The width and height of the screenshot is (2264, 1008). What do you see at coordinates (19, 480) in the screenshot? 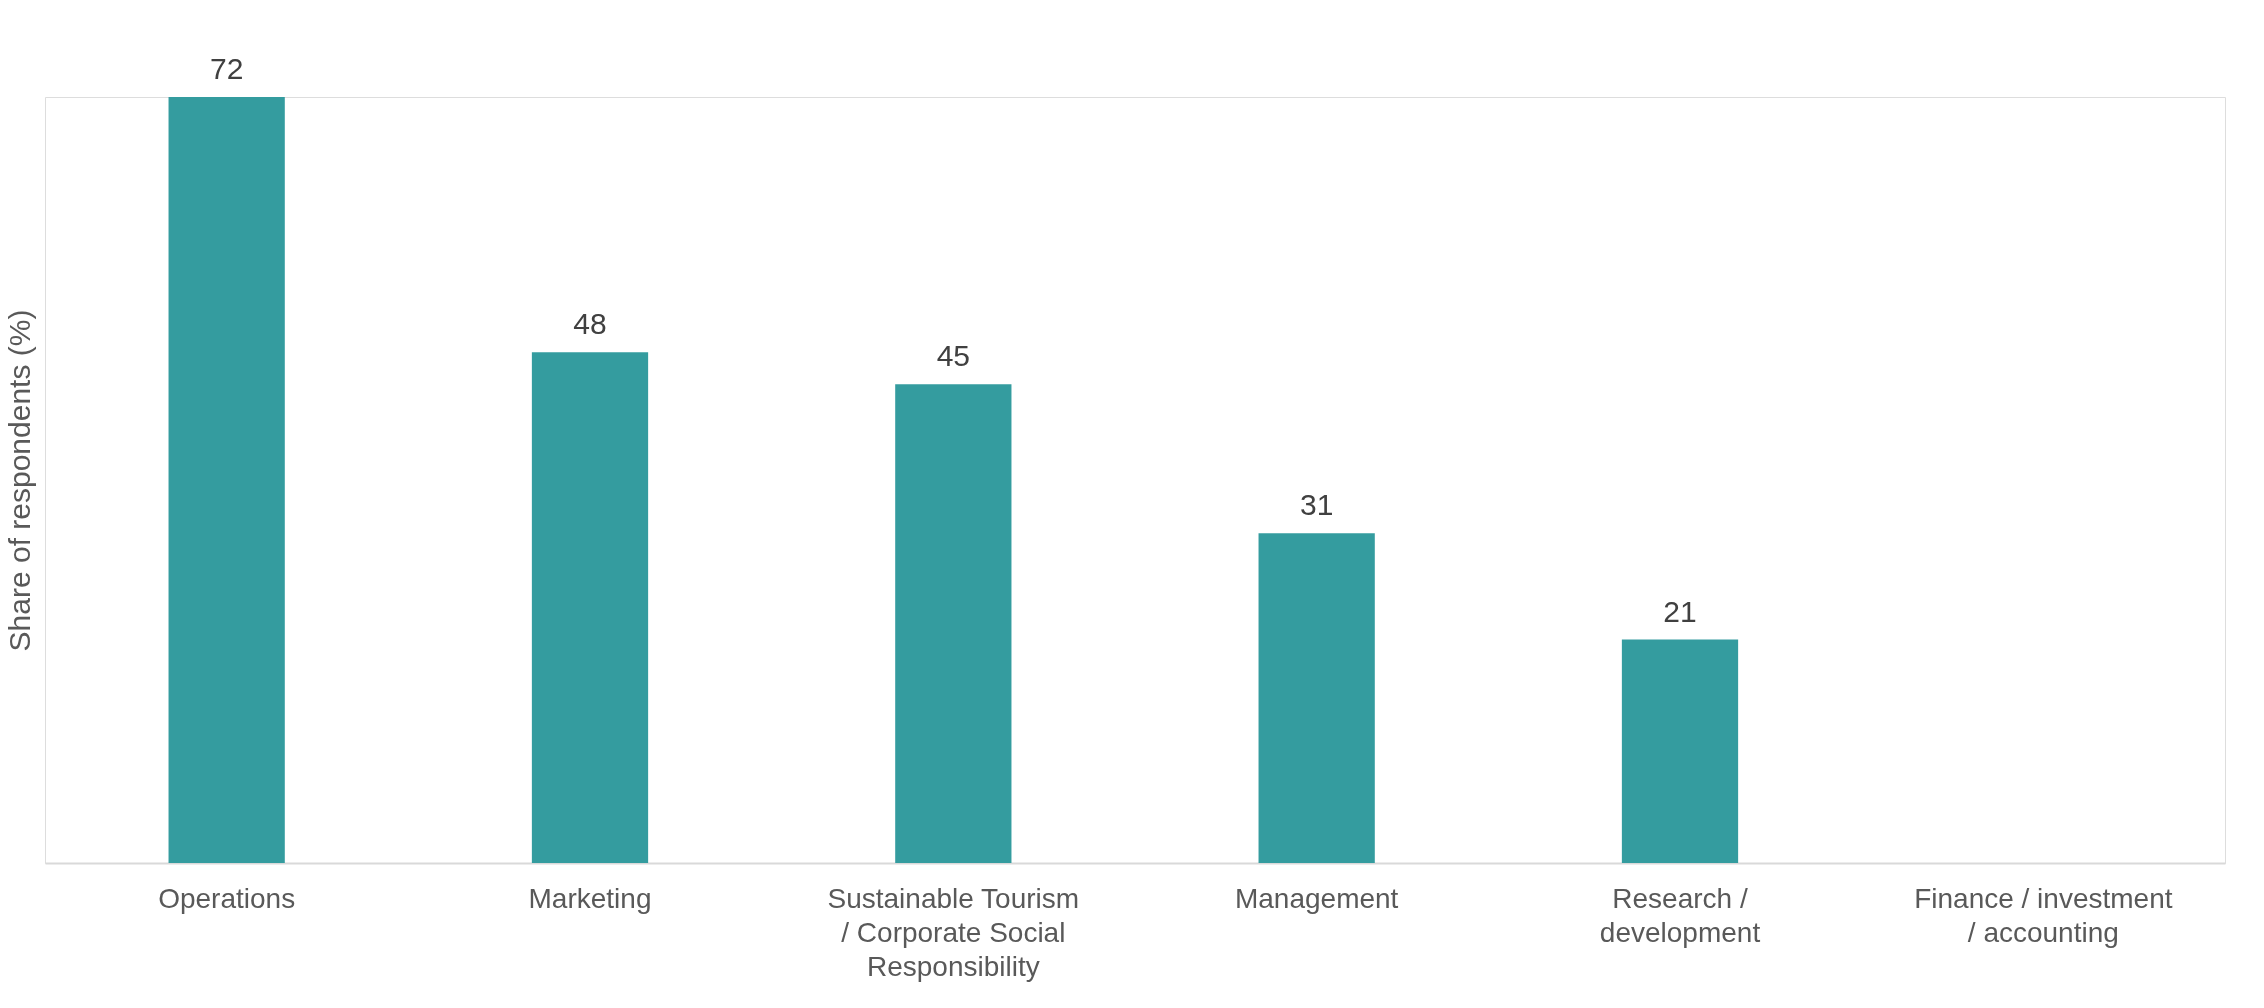
I see `y-axis-title: Share of respondents (%)` at bounding box center [19, 480].